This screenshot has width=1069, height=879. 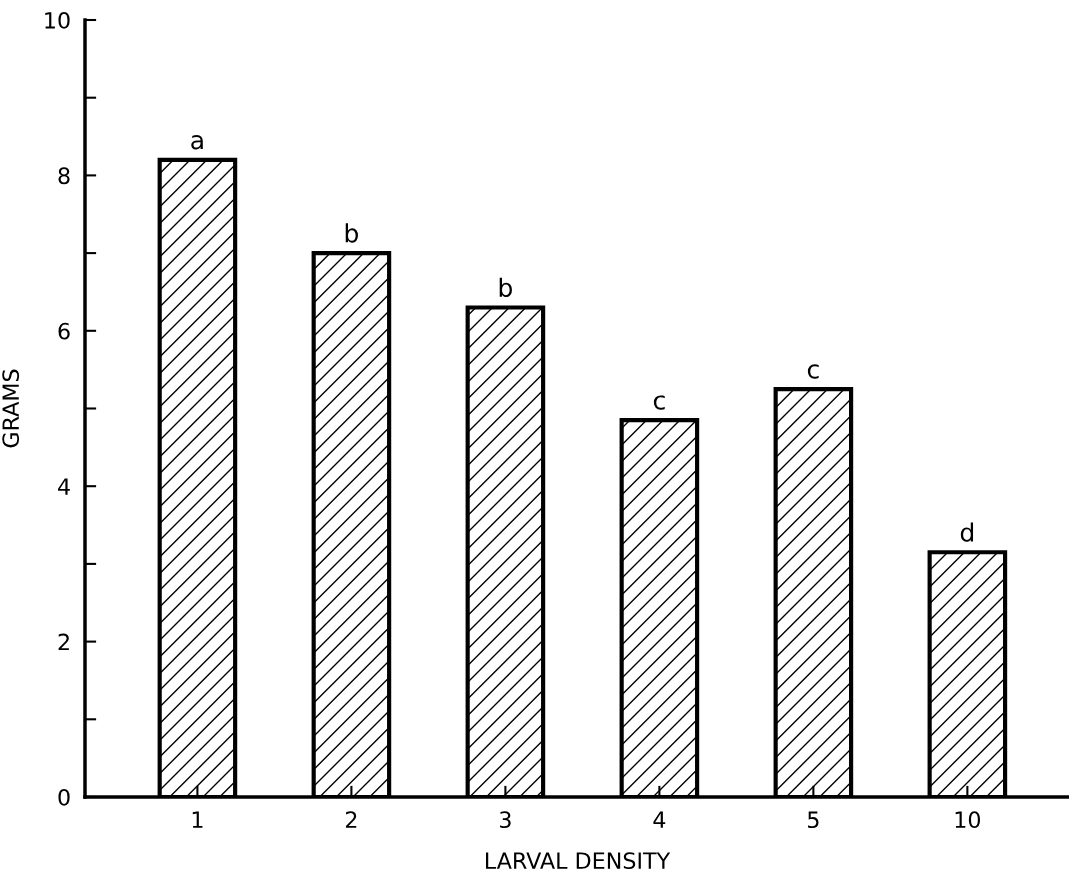 I want to click on x-tick-label: 10, so click(x=968, y=820).